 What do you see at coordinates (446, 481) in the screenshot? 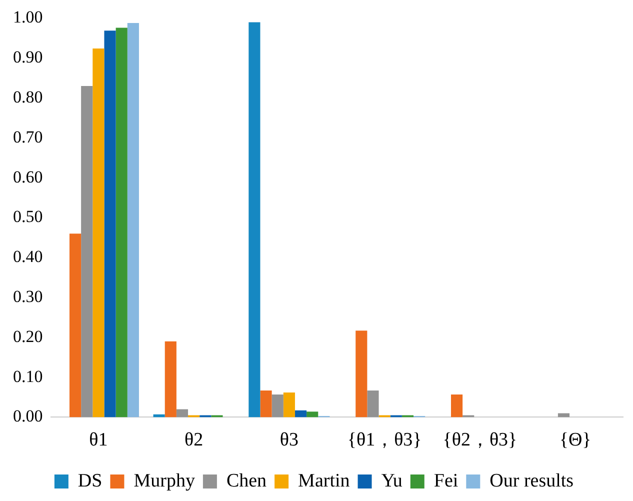
I see `legend-label: Fei` at bounding box center [446, 481].